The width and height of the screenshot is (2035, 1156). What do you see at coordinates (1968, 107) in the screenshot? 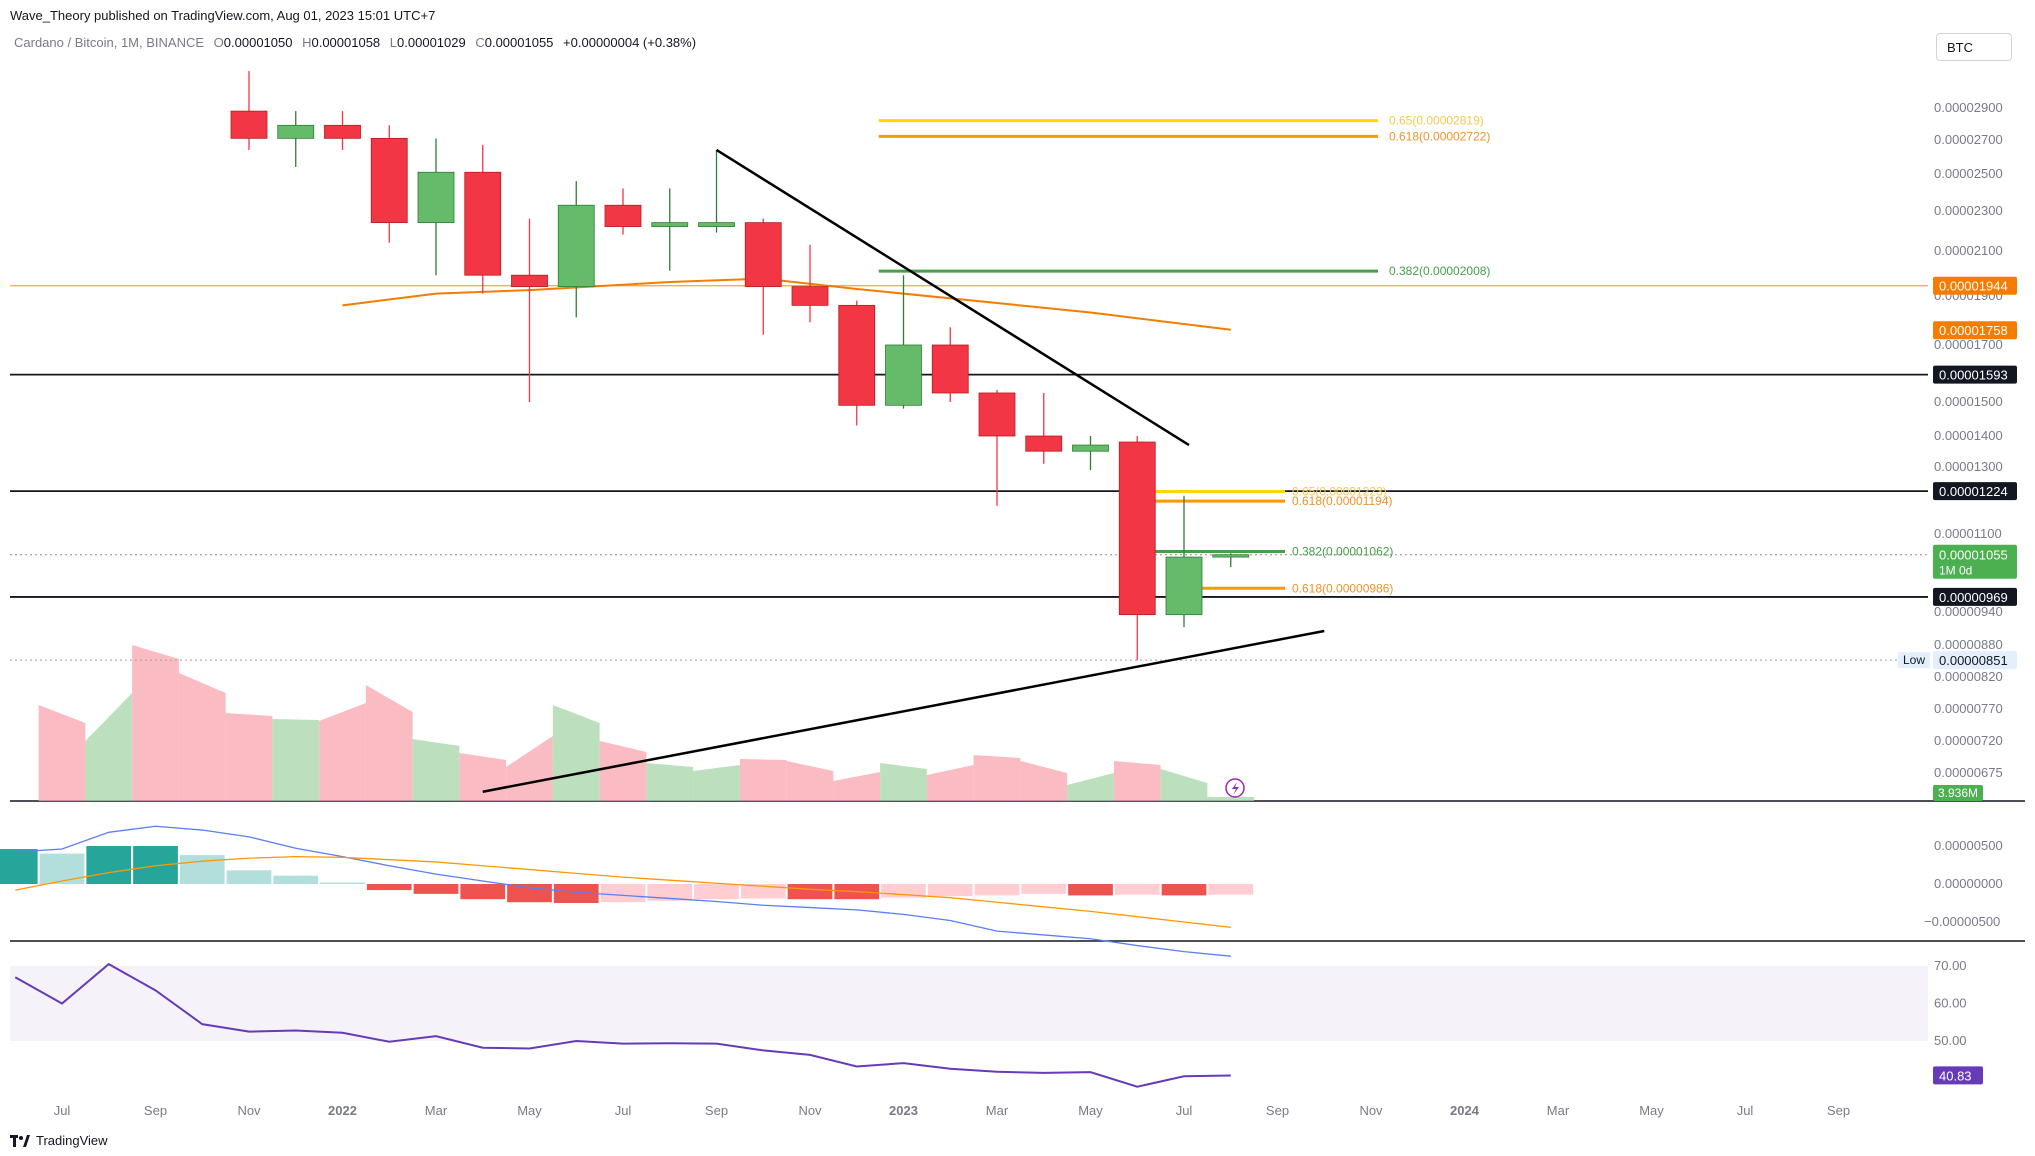
I see `price-axis-label: 0.00002900` at bounding box center [1968, 107].